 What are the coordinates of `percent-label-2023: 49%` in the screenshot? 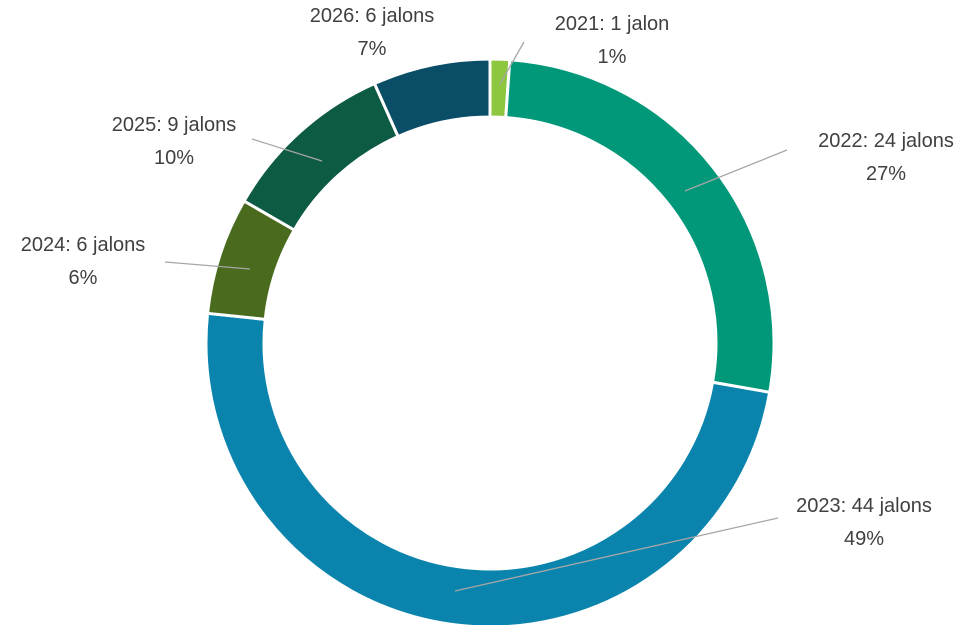 It's located at (864, 539).